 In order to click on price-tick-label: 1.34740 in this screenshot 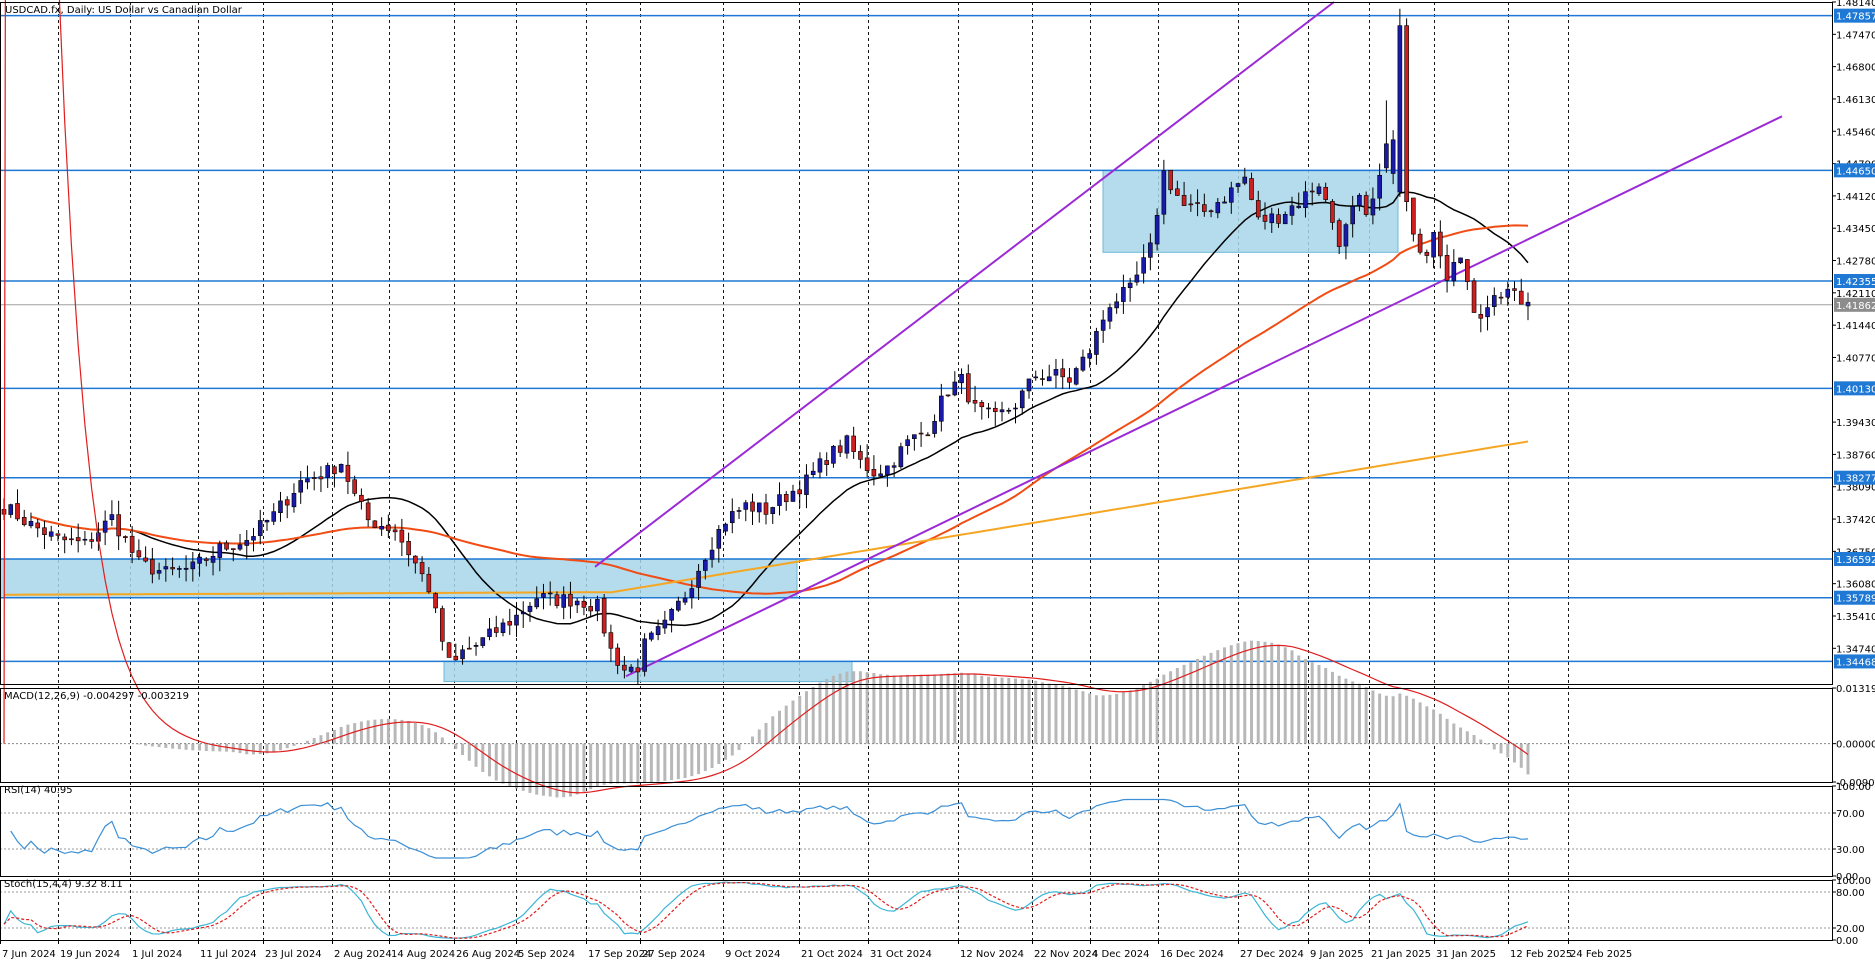, I will do `click(1855, 649)`.